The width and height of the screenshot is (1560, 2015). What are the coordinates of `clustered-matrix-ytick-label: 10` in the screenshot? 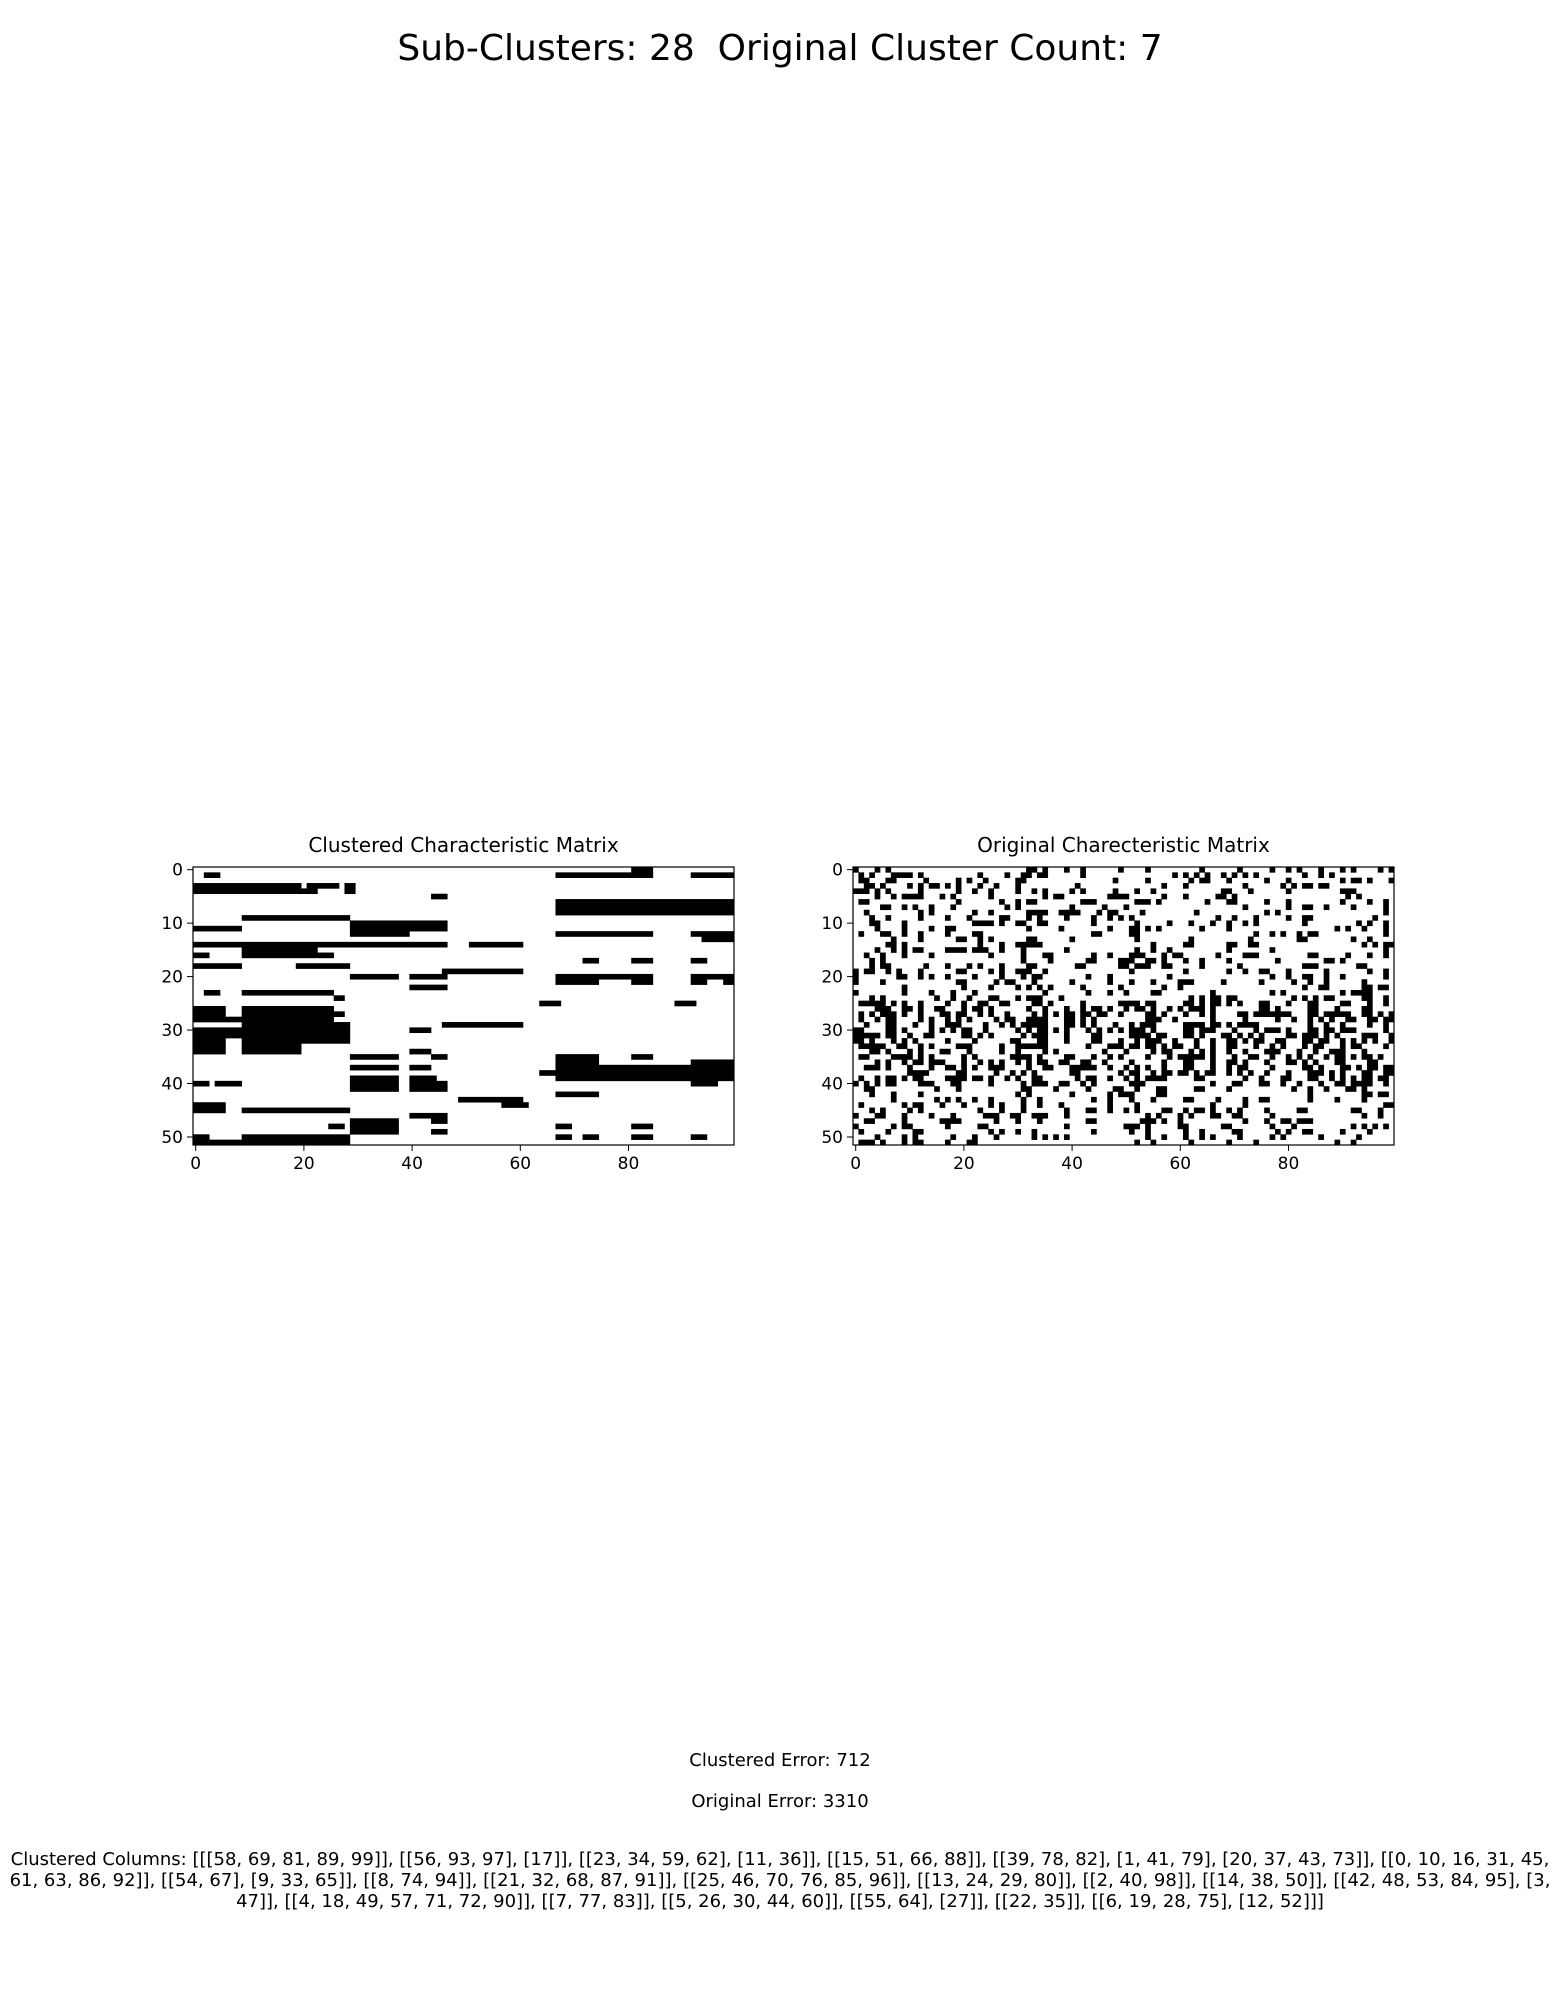 It's located at (172, 924).